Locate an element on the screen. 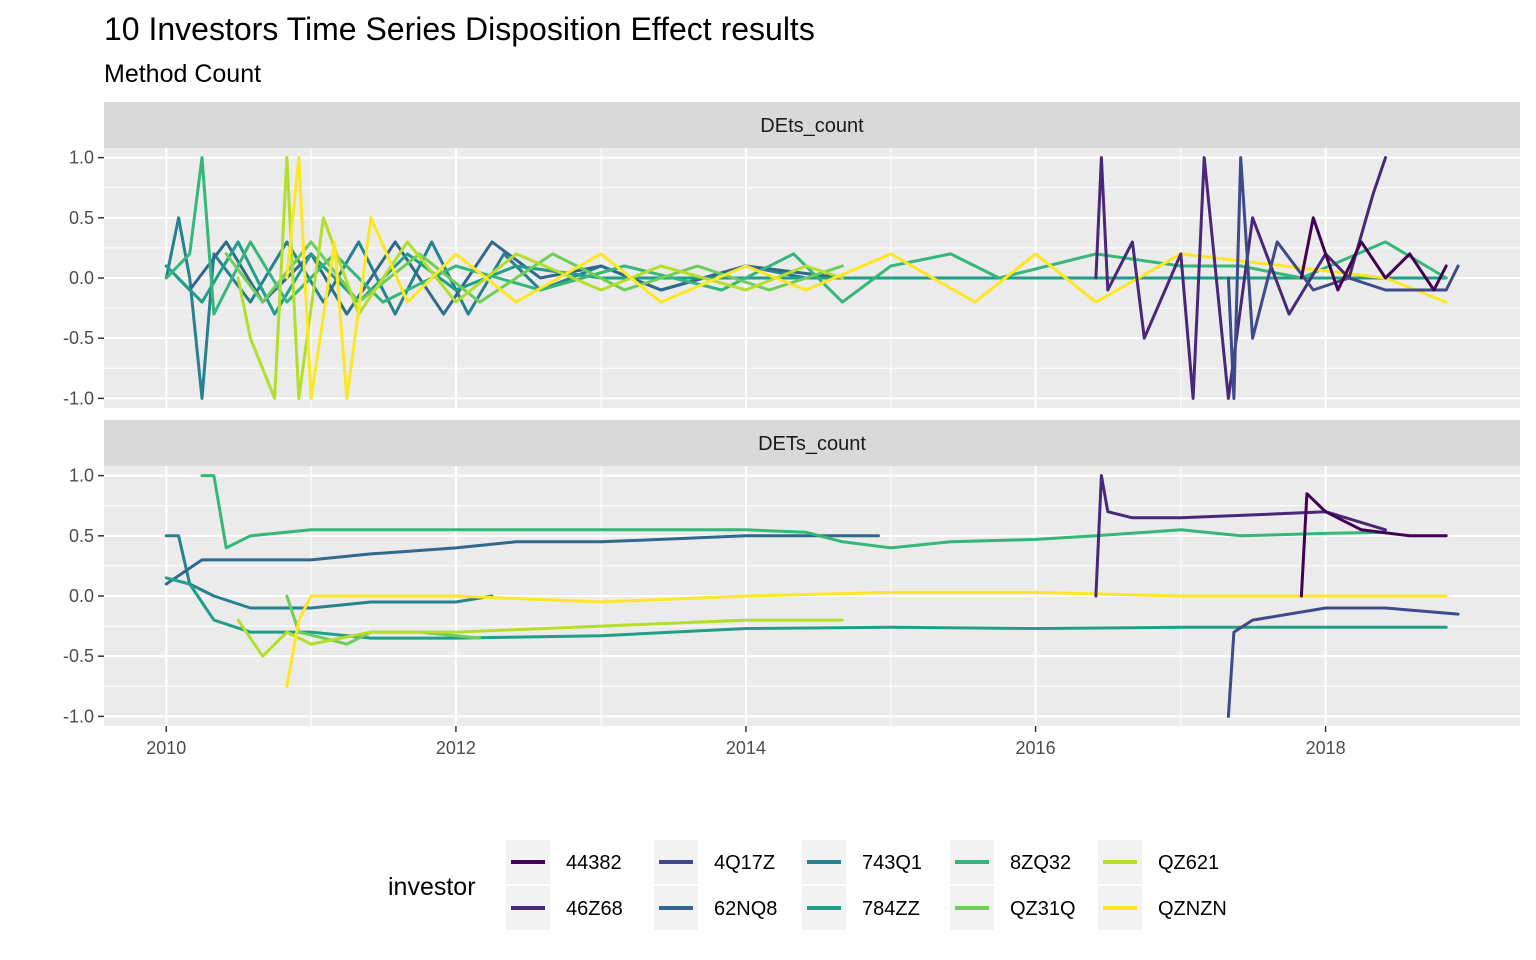 The image size is (1536, 960). legend-label: 8ZQ32 is located at coordinates (1040, 863).